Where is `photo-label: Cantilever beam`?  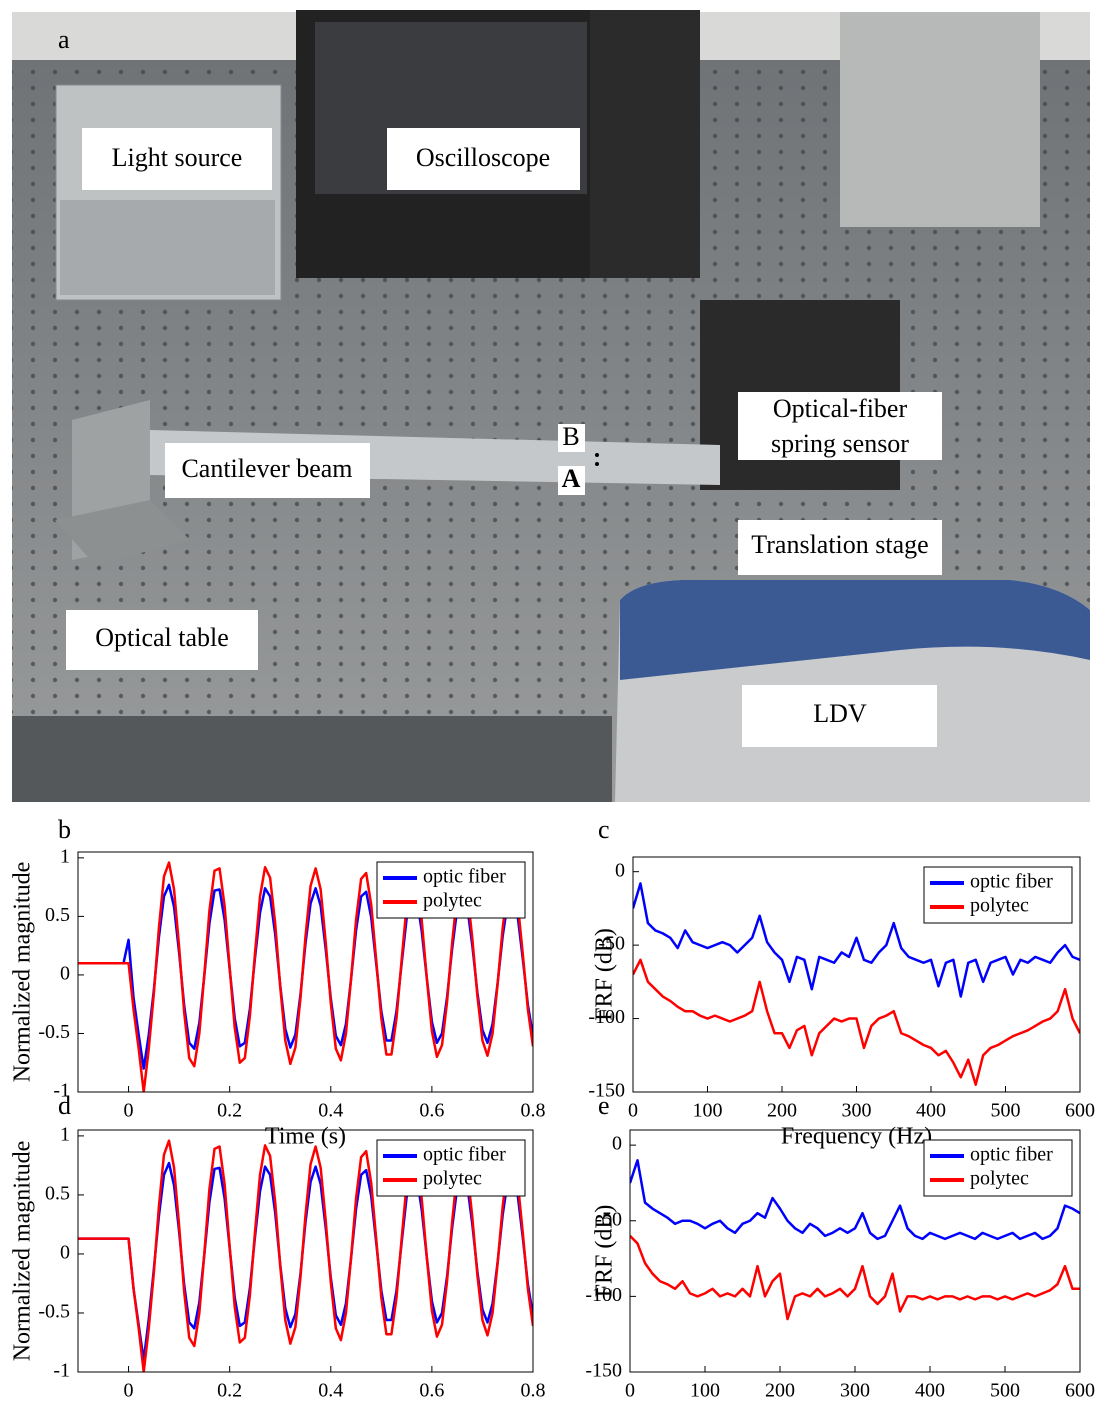 photo-label: Cantilever beam is located at coordinates (266, 468).